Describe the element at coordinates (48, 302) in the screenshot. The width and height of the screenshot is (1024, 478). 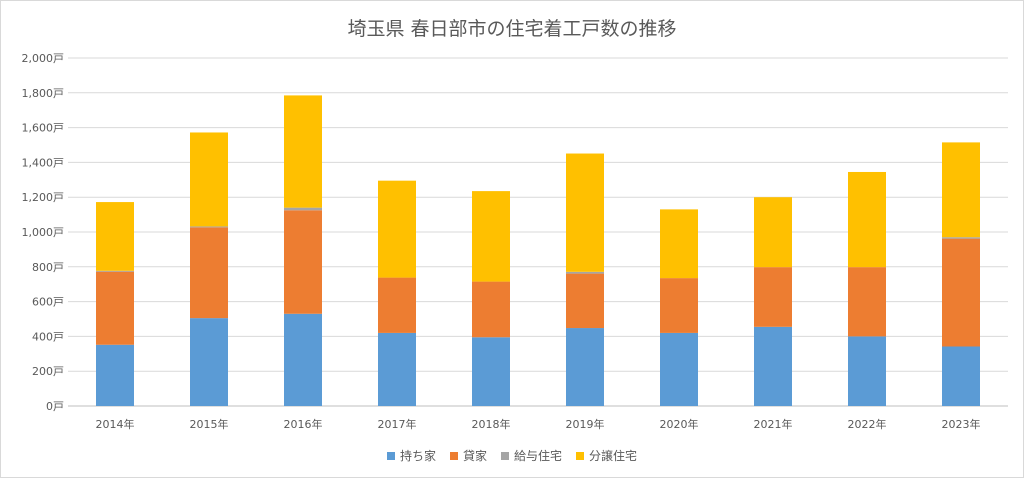
I see `y-tick-label: 600戸` at that location.